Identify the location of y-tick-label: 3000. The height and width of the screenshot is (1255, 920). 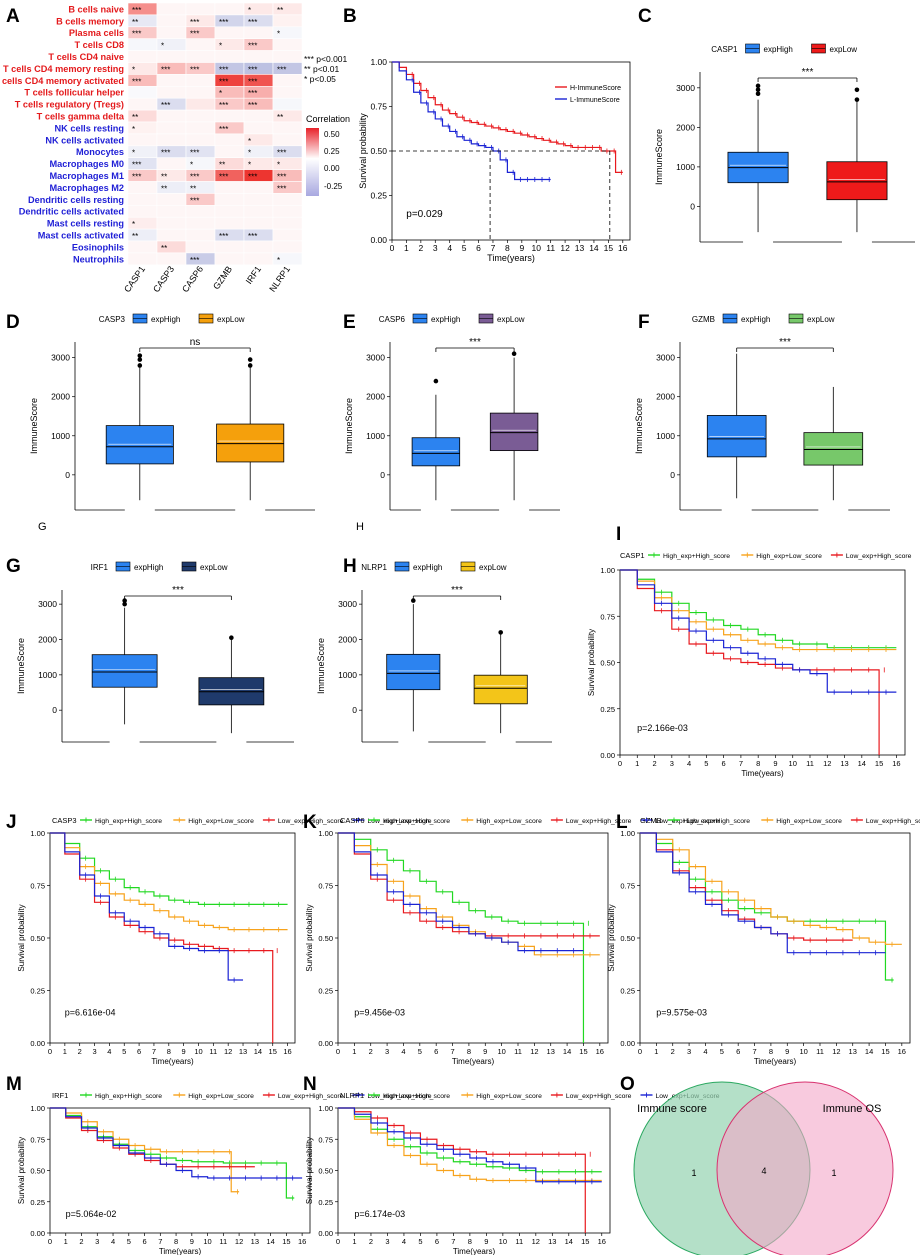
(60, 358).